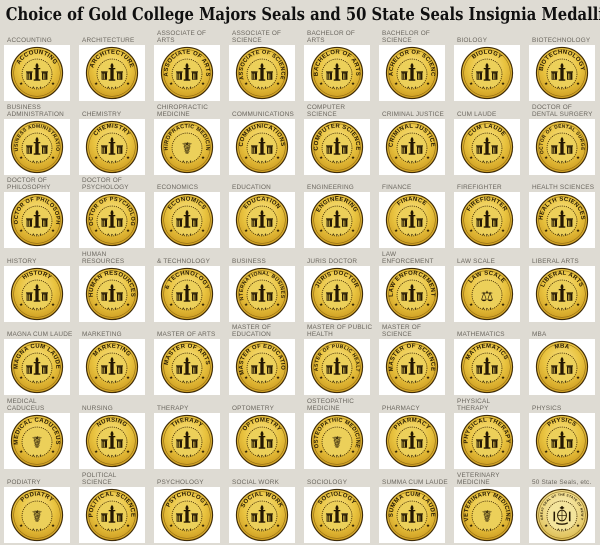 This screenshot has width=600, height=545. What do you see at coordinates (112, 293) in the screenshot?
I see `seal-thumbnail: HUMAN RESOURCES ★ ★ ✦ ✦ ✦` at bounding box center [112, 293].